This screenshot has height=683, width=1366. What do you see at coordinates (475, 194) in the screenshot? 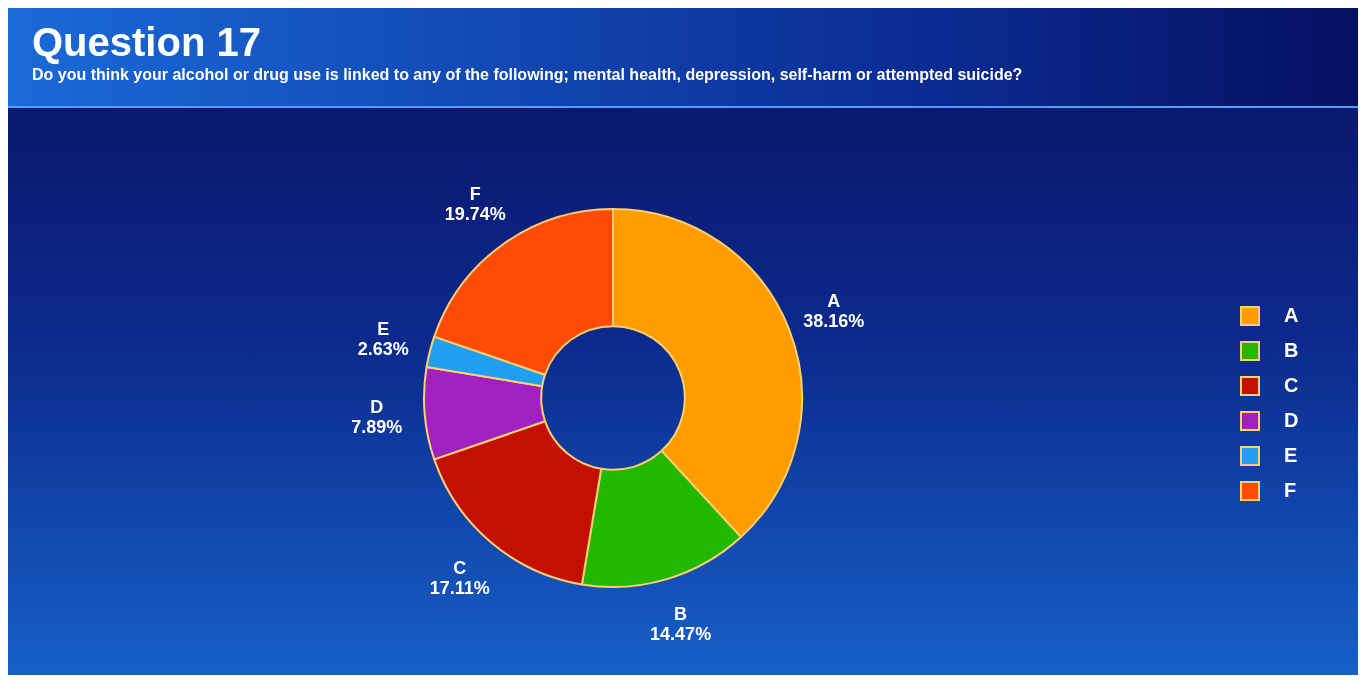
I see `slice-label: F` at bounding box center [475, 194].